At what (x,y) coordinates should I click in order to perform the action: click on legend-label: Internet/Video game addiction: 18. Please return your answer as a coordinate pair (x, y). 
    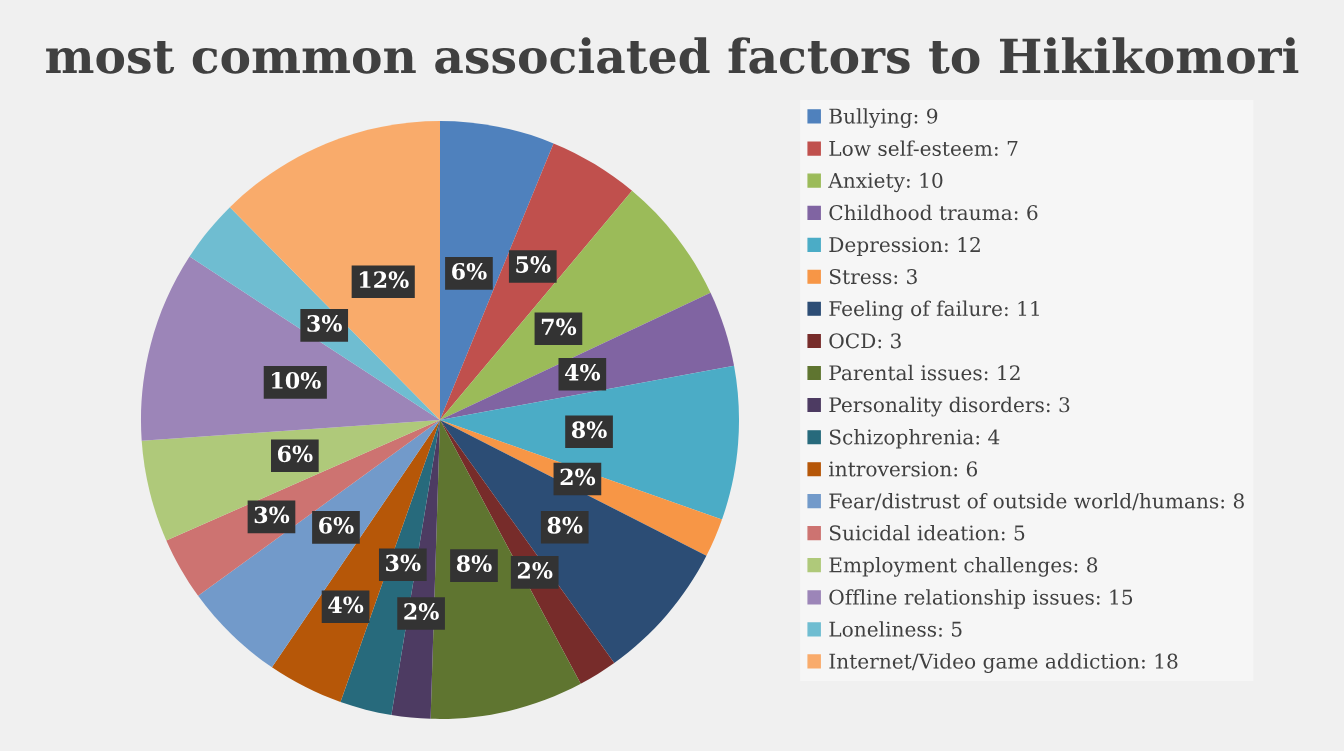
    Looking at the image, I should click on (1003, 663).